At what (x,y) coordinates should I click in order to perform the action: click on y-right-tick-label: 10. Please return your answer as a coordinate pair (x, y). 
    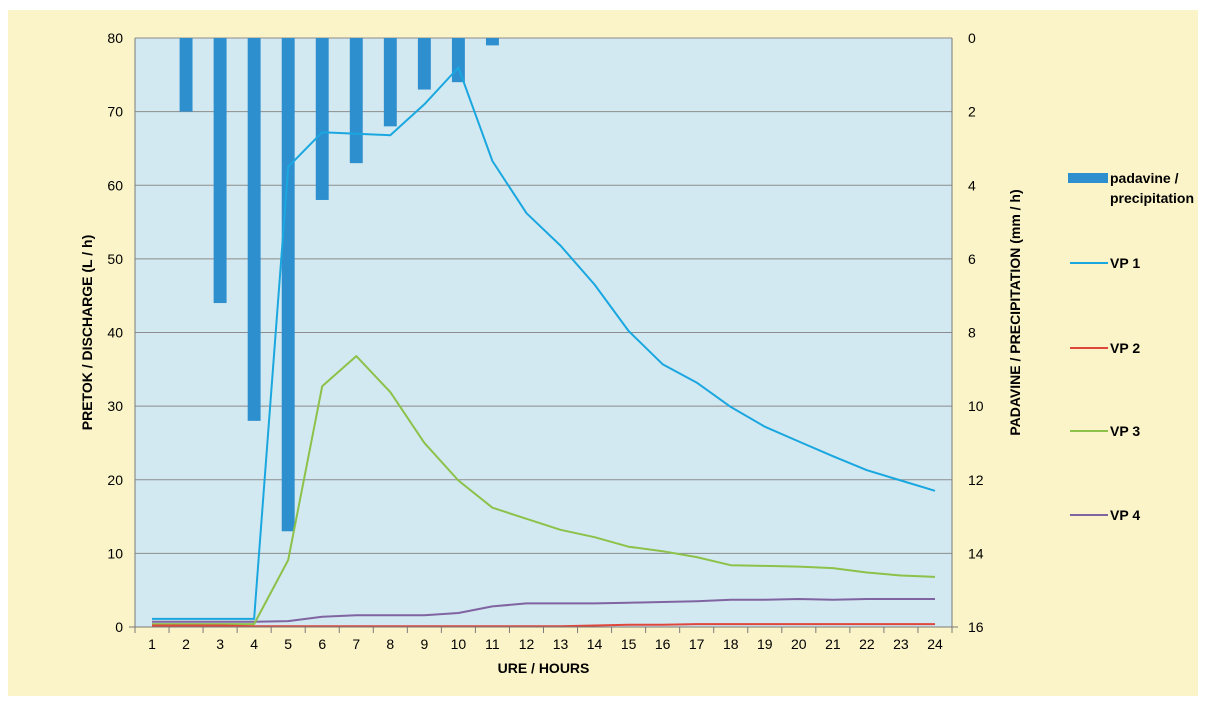
    Looking at the image, I should click on (976, 406).